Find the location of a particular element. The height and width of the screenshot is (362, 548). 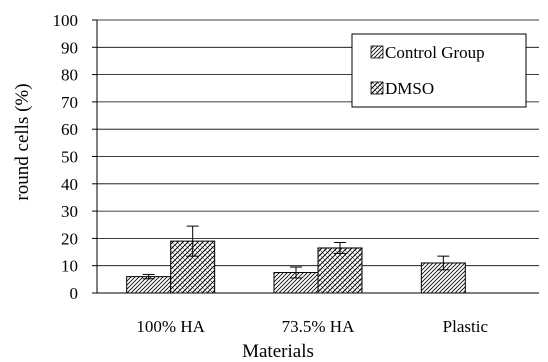

legend-swatch-control is located at coordinates (377, 52).